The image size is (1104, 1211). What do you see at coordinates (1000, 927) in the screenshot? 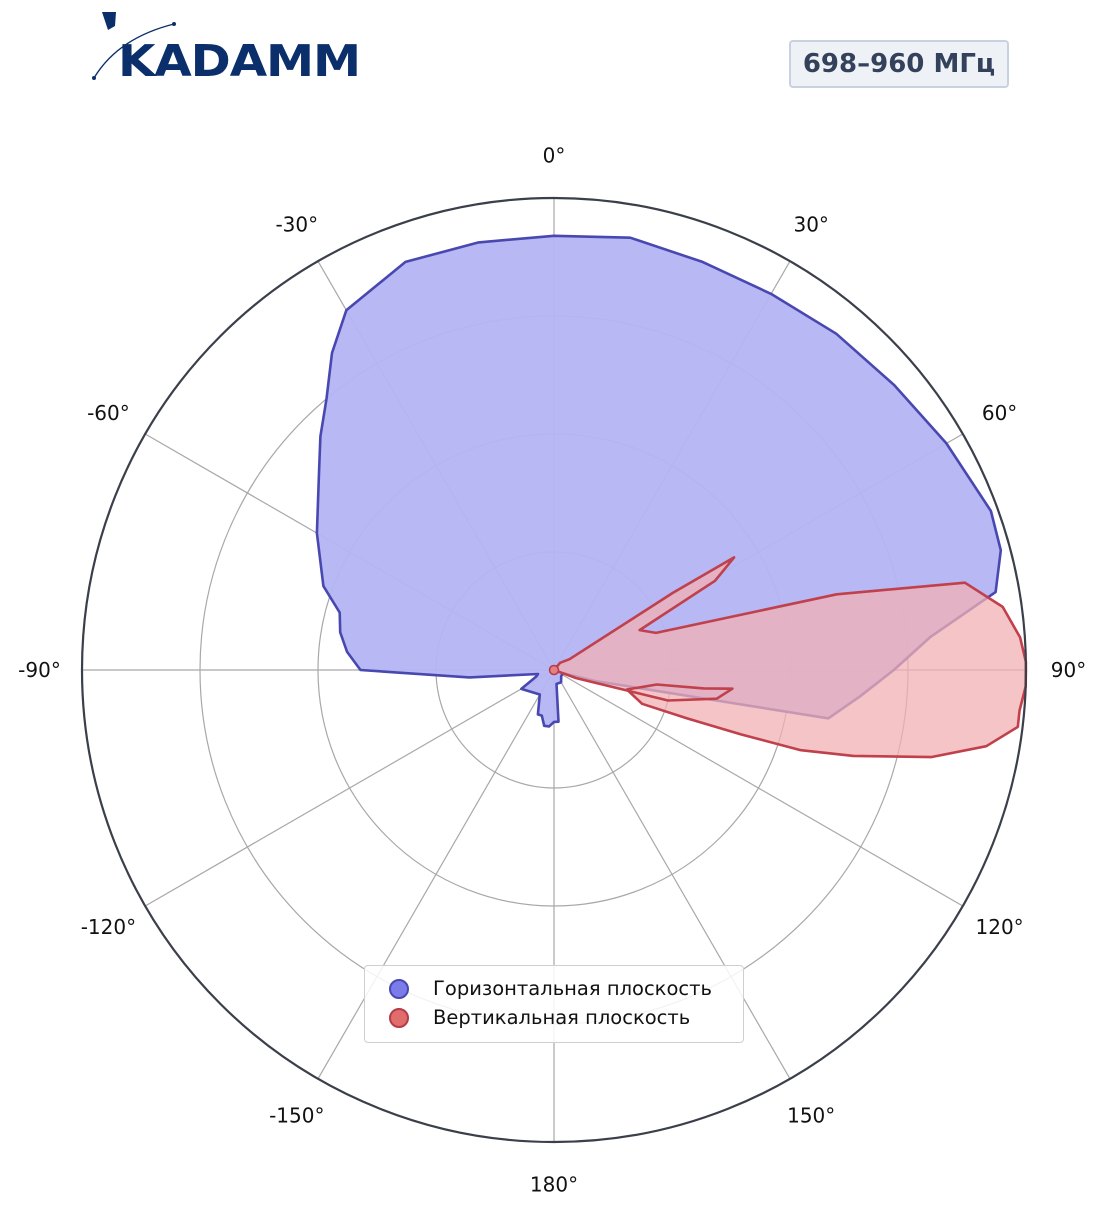
I see `angle-label: 120°` at bounding box center [1000, 927].